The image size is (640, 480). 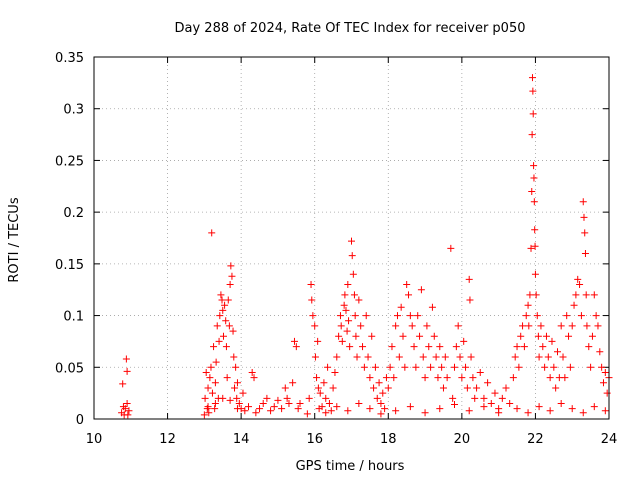 What do you see at coordinates (73, 317) in the screenshot?
I see `y-tick-label: 0.1` at bounding box center [73, 317].